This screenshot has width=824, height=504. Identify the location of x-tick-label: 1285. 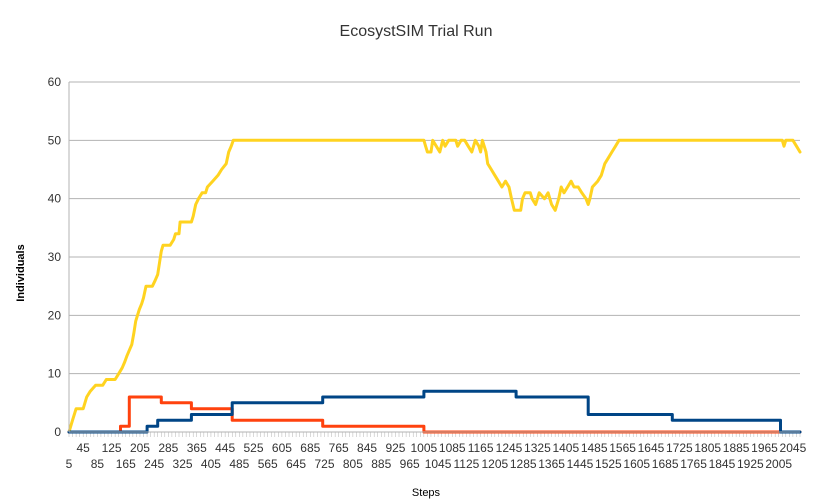
(523, 464).